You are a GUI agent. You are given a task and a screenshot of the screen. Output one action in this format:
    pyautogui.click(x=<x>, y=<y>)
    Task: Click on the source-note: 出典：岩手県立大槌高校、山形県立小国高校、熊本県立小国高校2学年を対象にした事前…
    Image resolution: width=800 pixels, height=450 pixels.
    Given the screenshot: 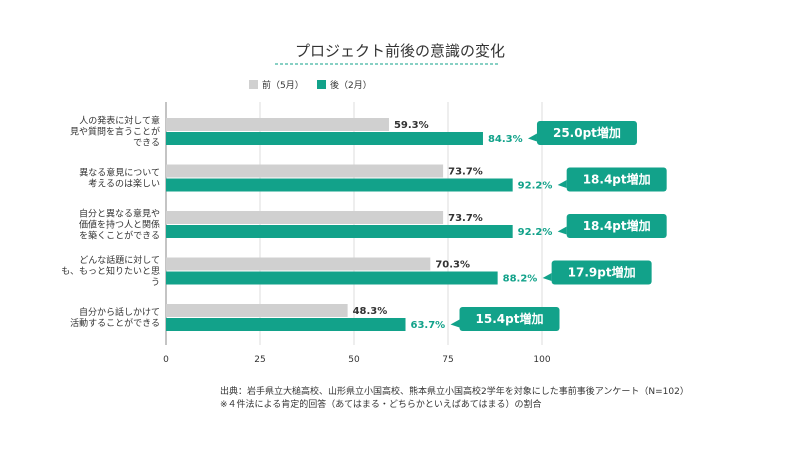 What is the action you would take?
    pyautogui.click(x=454, y=399)
    